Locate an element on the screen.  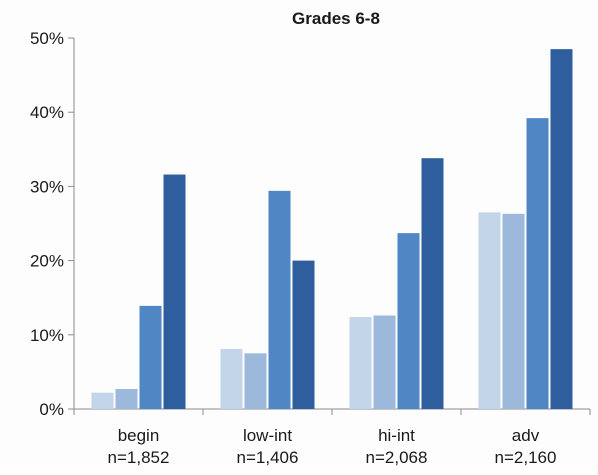
category-count-label: n=2,068 is located at coordinates (397, 457).